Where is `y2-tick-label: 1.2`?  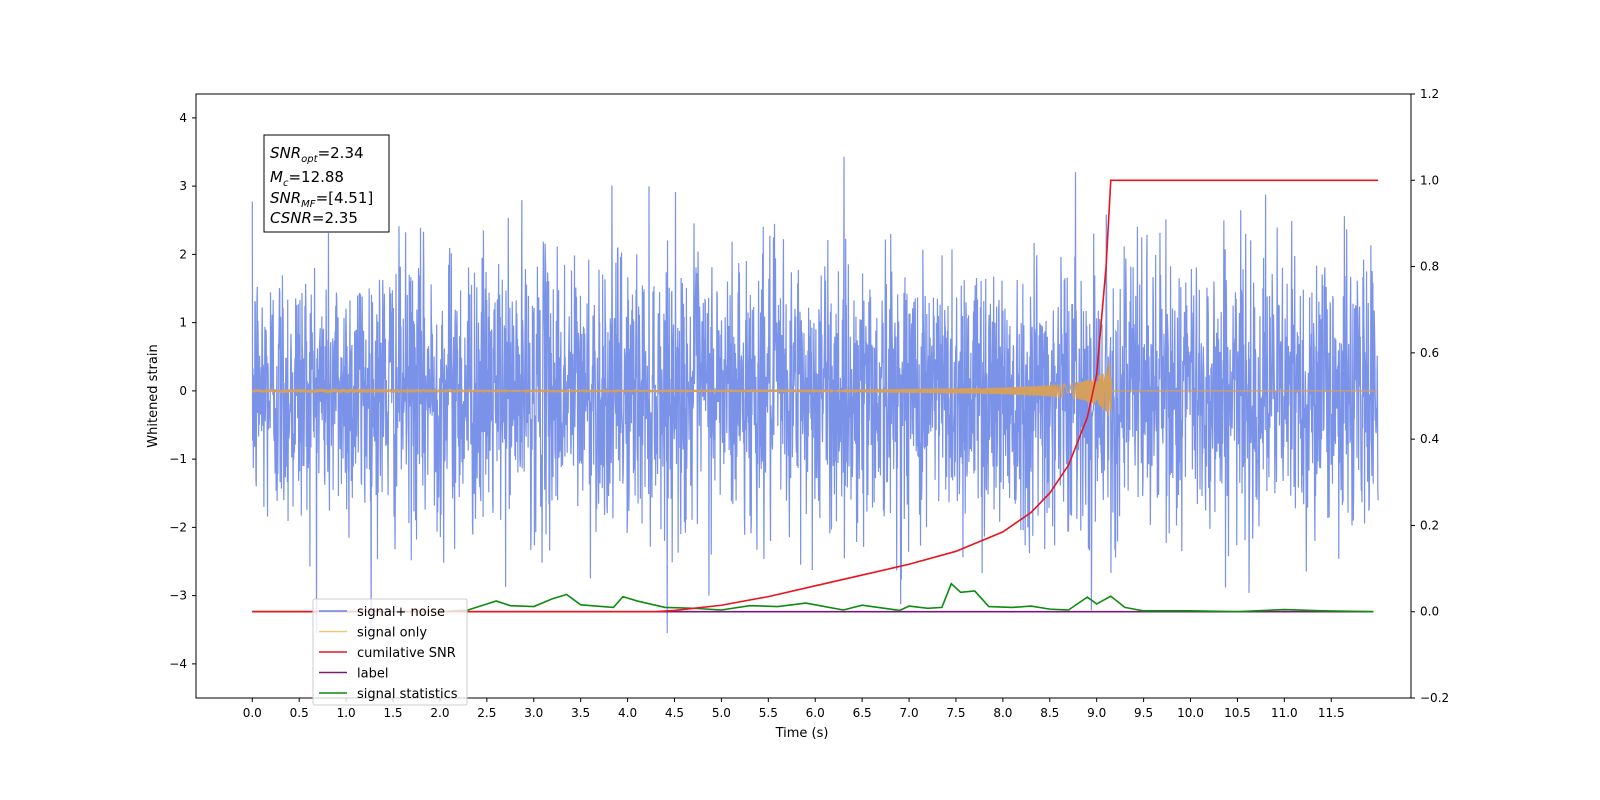 y2-tick-label: 1.2 is located at coordinates (1429, 94).